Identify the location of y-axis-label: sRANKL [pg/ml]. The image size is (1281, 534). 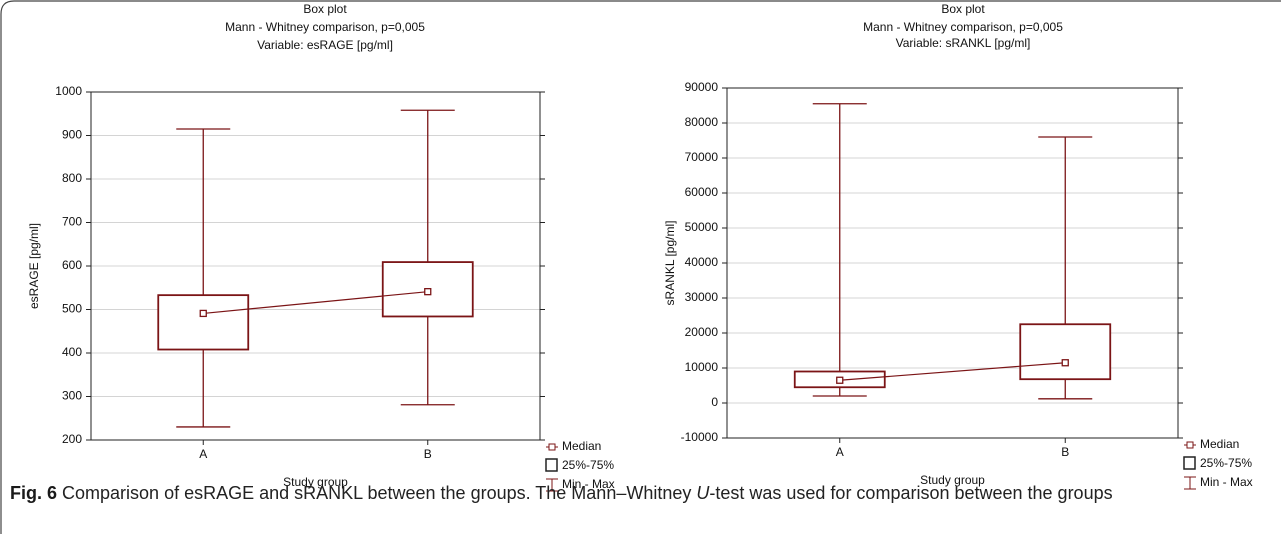
(670, 263).